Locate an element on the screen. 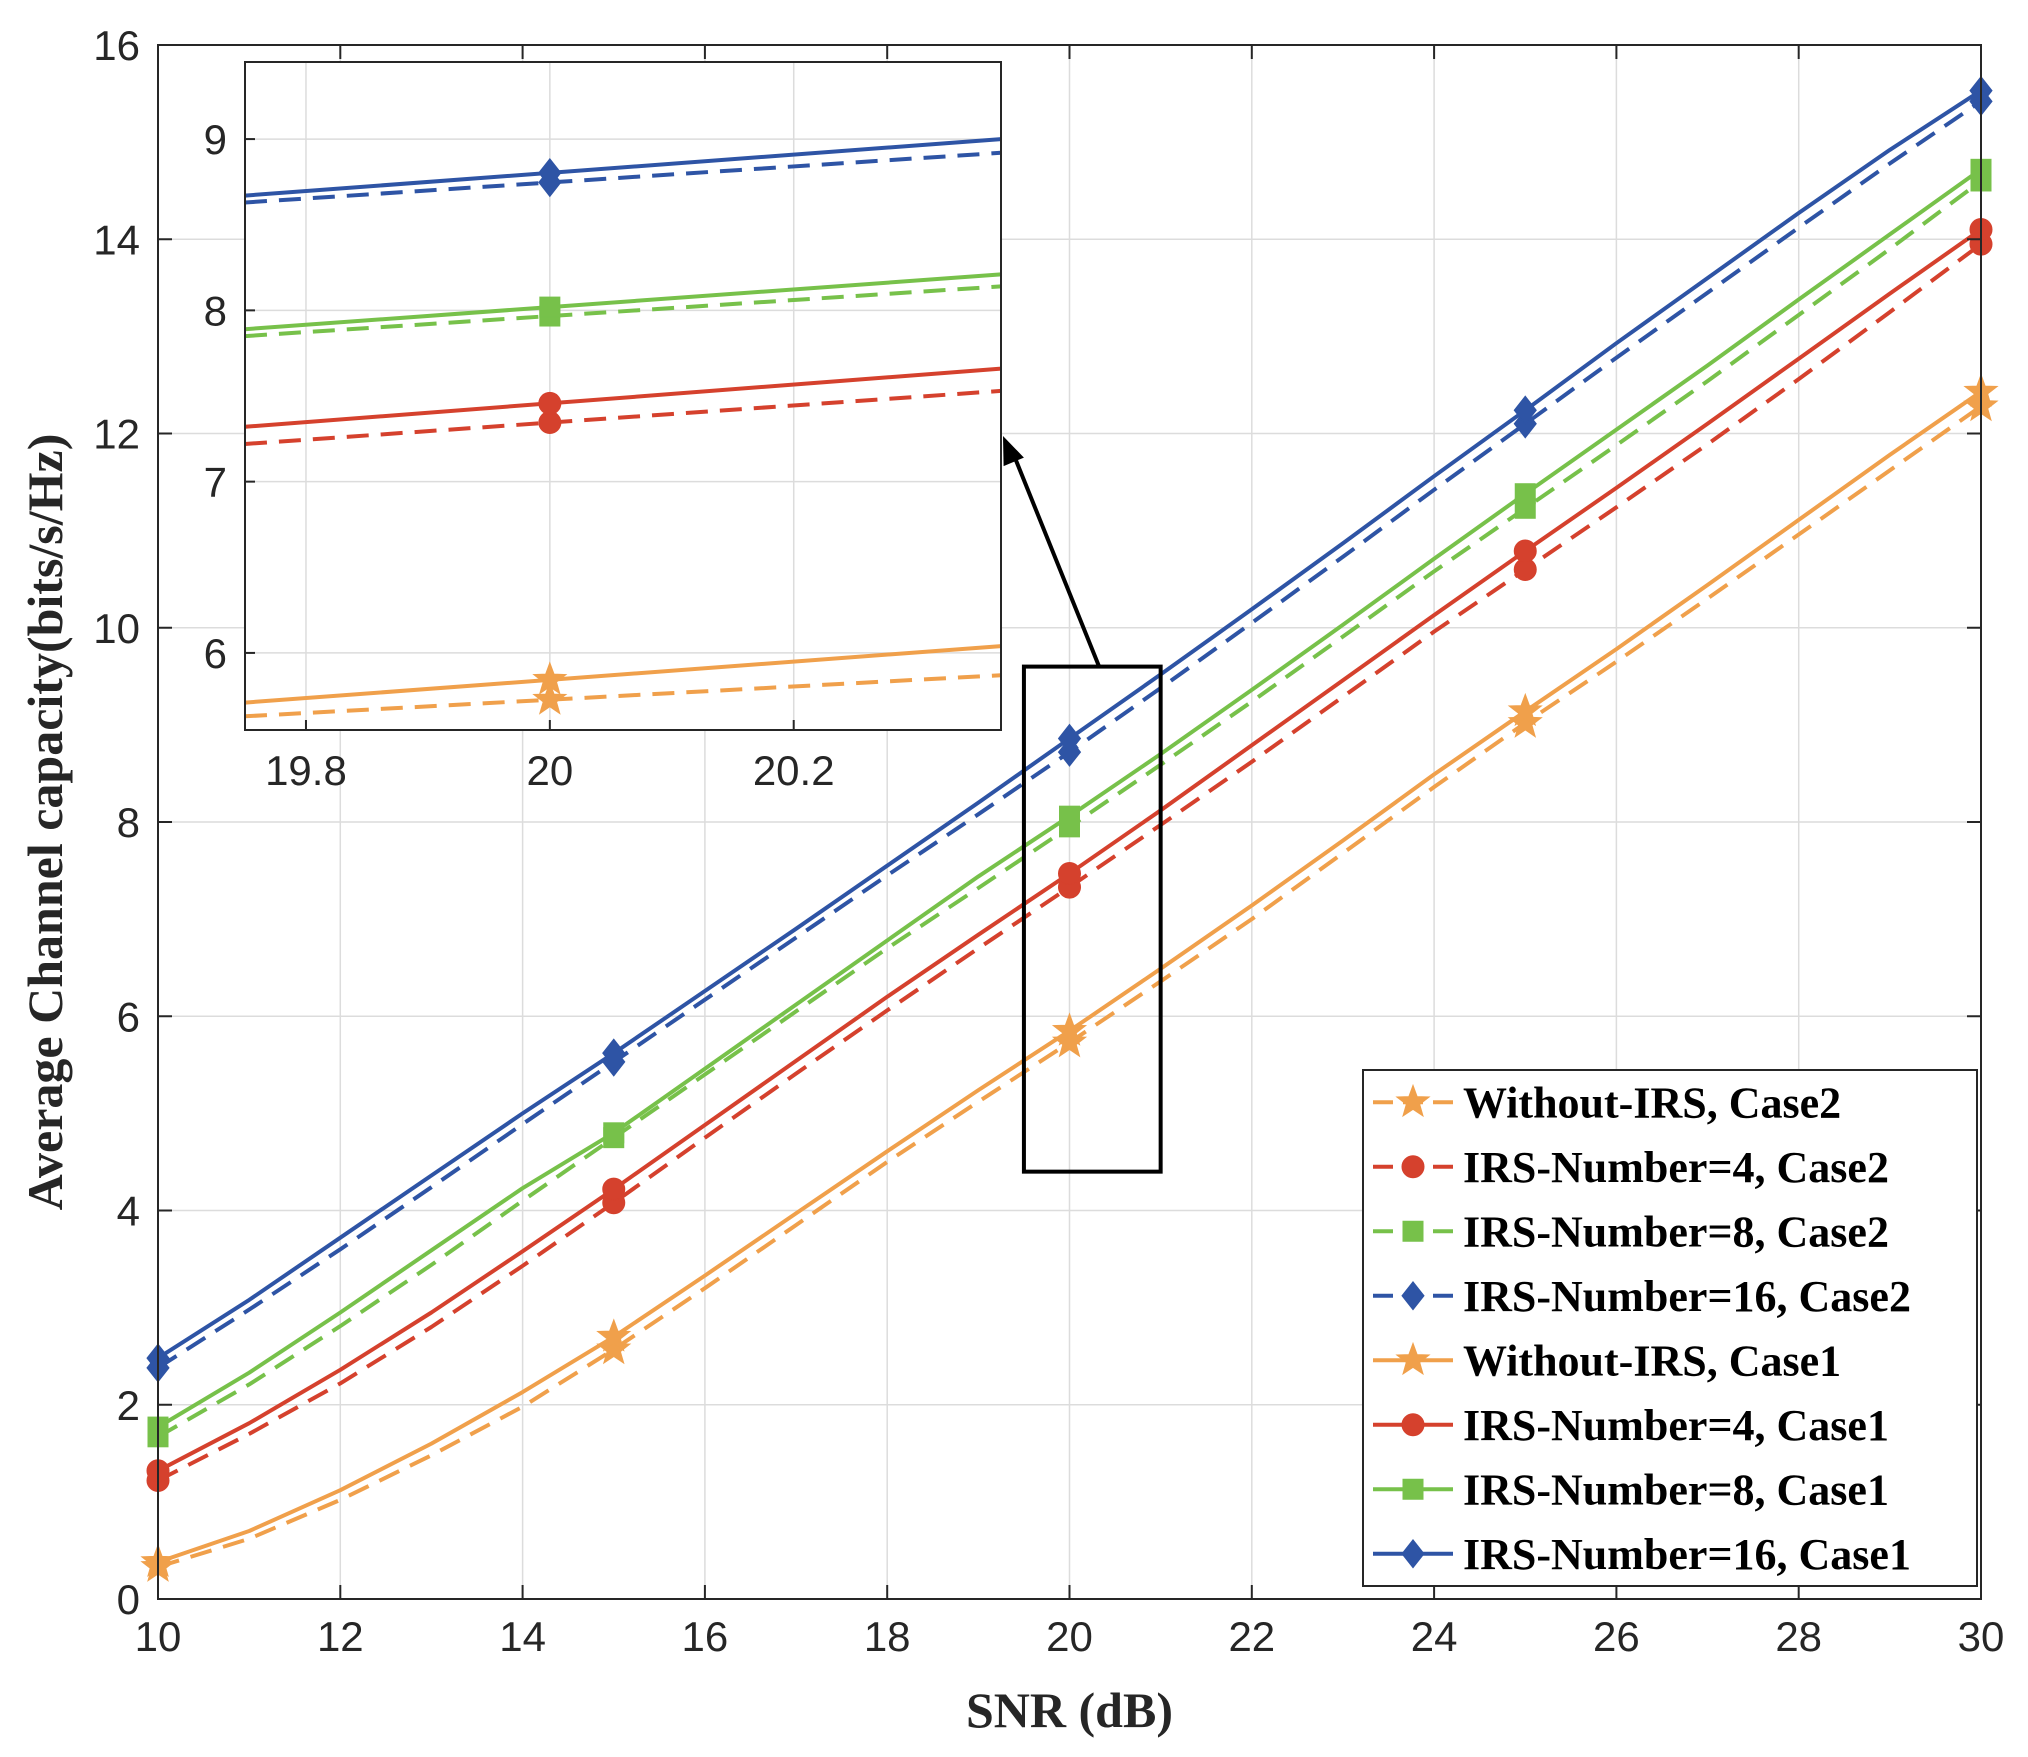 This screenshot has width=2028, height=1757. legend-entry-without-irs-case1: Without-IRS, Case1 is located at coordinates (1607, 1360).